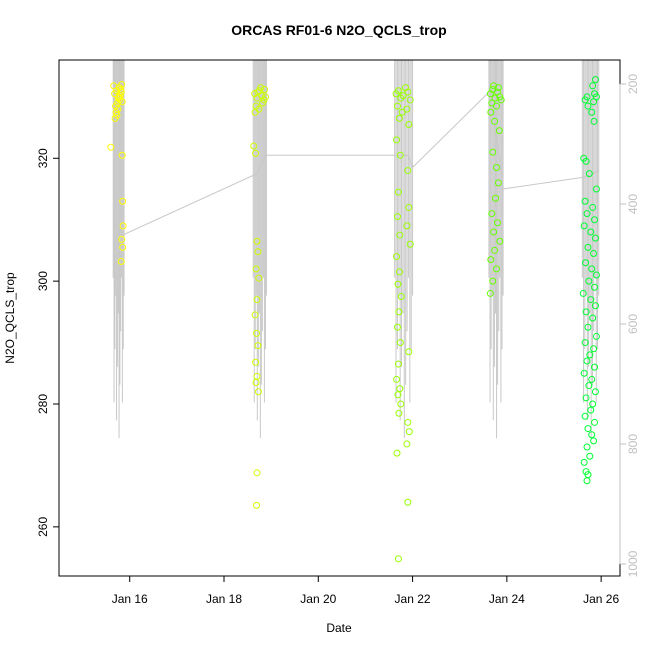  I want to click on x-tick-label: Jan 26, so click(601, 599).